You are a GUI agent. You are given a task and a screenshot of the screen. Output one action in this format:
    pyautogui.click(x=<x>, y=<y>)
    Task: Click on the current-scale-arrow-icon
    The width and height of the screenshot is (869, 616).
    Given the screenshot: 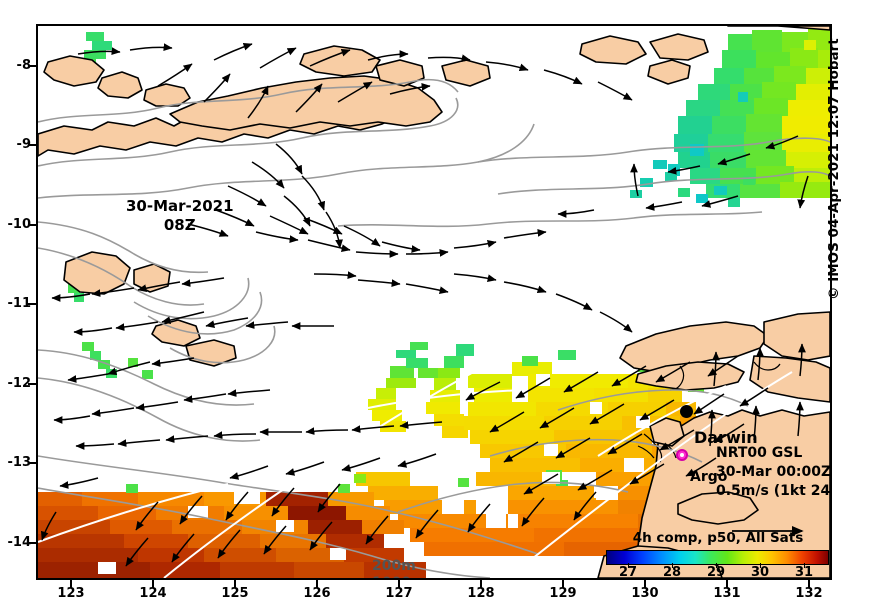 What is the action you would take?
    pyautogui.click(x=768, y=531)
    